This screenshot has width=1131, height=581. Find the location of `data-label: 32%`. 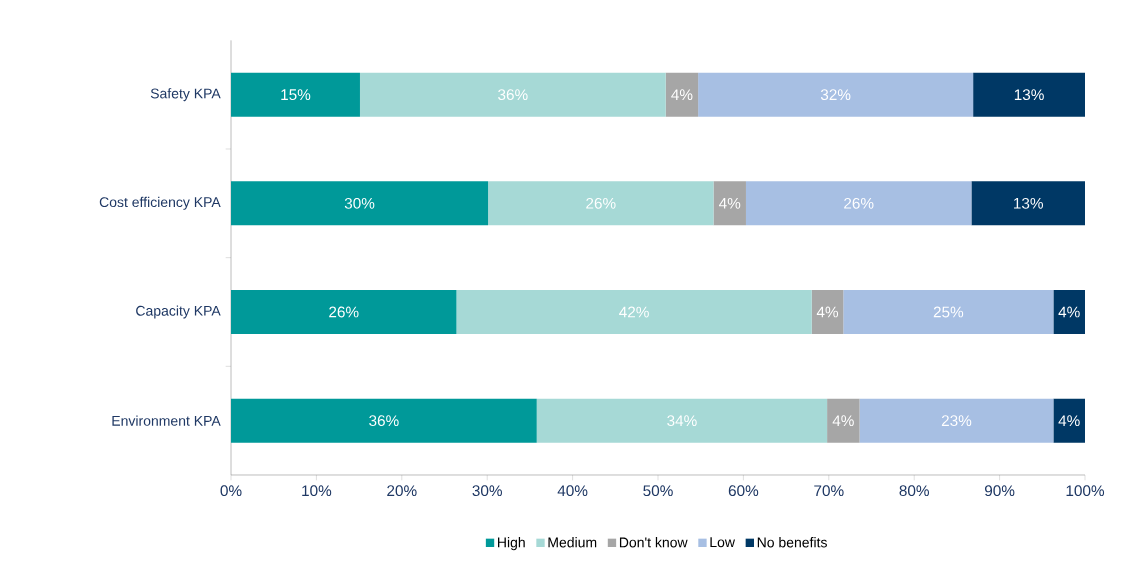

data-label: 32% is located at coordinates (835, 95).